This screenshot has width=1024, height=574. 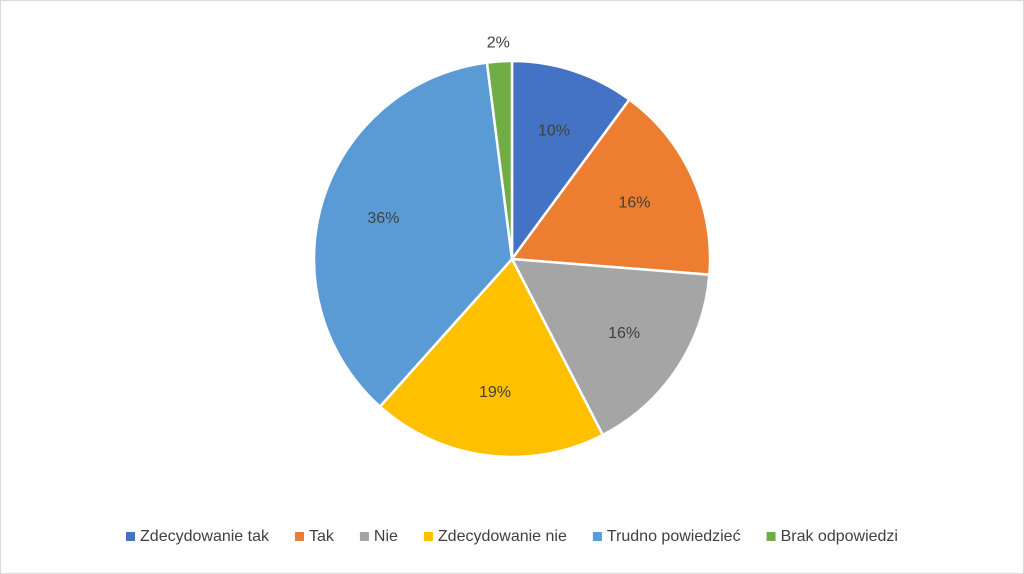 I want to click on legend-label: Tak, so click(x=322, y=536).